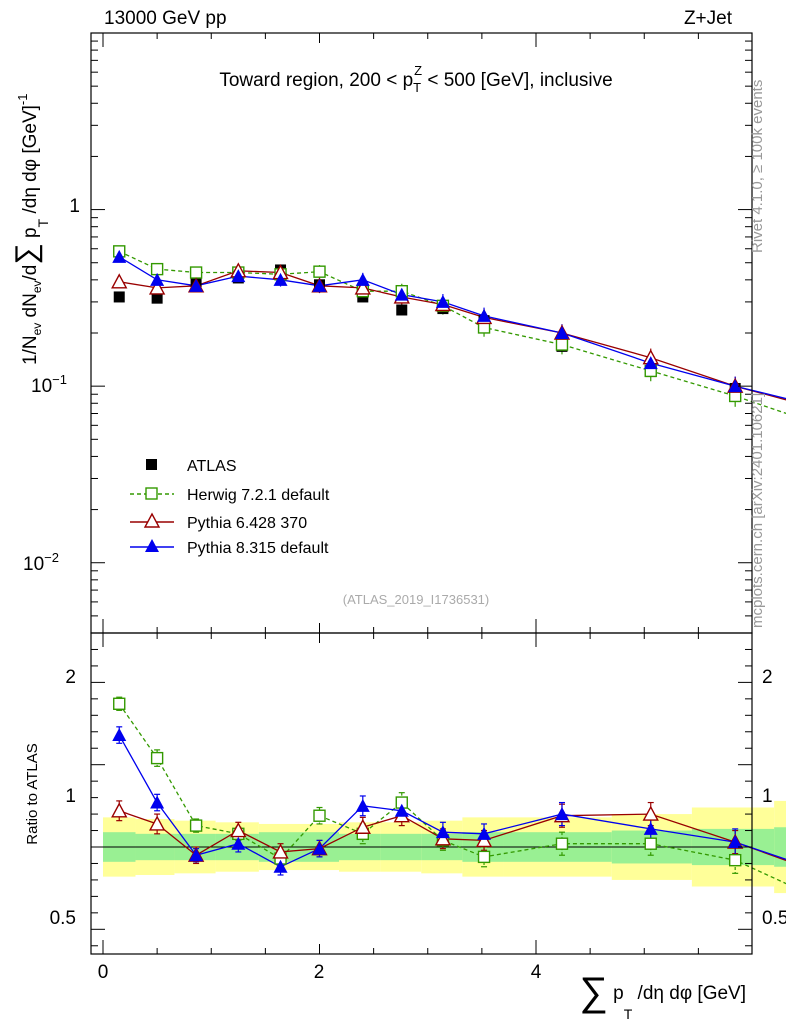 This screenshot has width=786, height=1024. Describe the element at coordinates (258, 495) in the screenshot. I see `legend-label-herwig: Herwig 7.2.1 default` at that location.